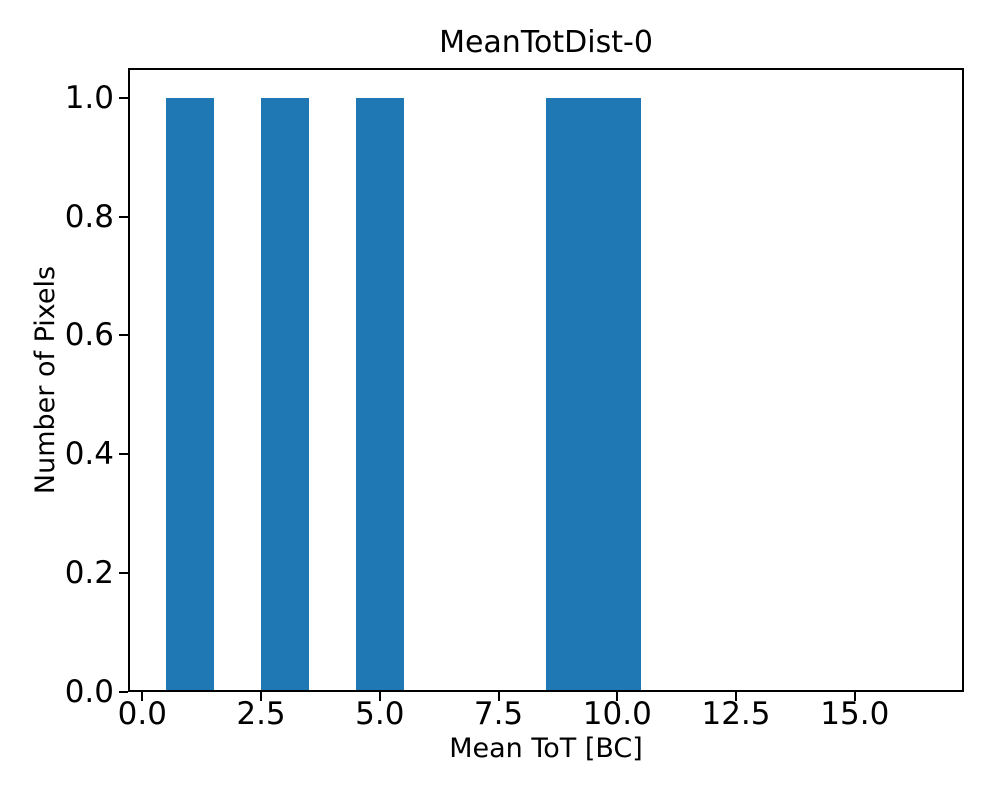 The width and height of the screenshot is (1000, 800). Describe the element at coordinates (498, 714) in the screenshot. I see `x-tick-label: 7.5` at that location.